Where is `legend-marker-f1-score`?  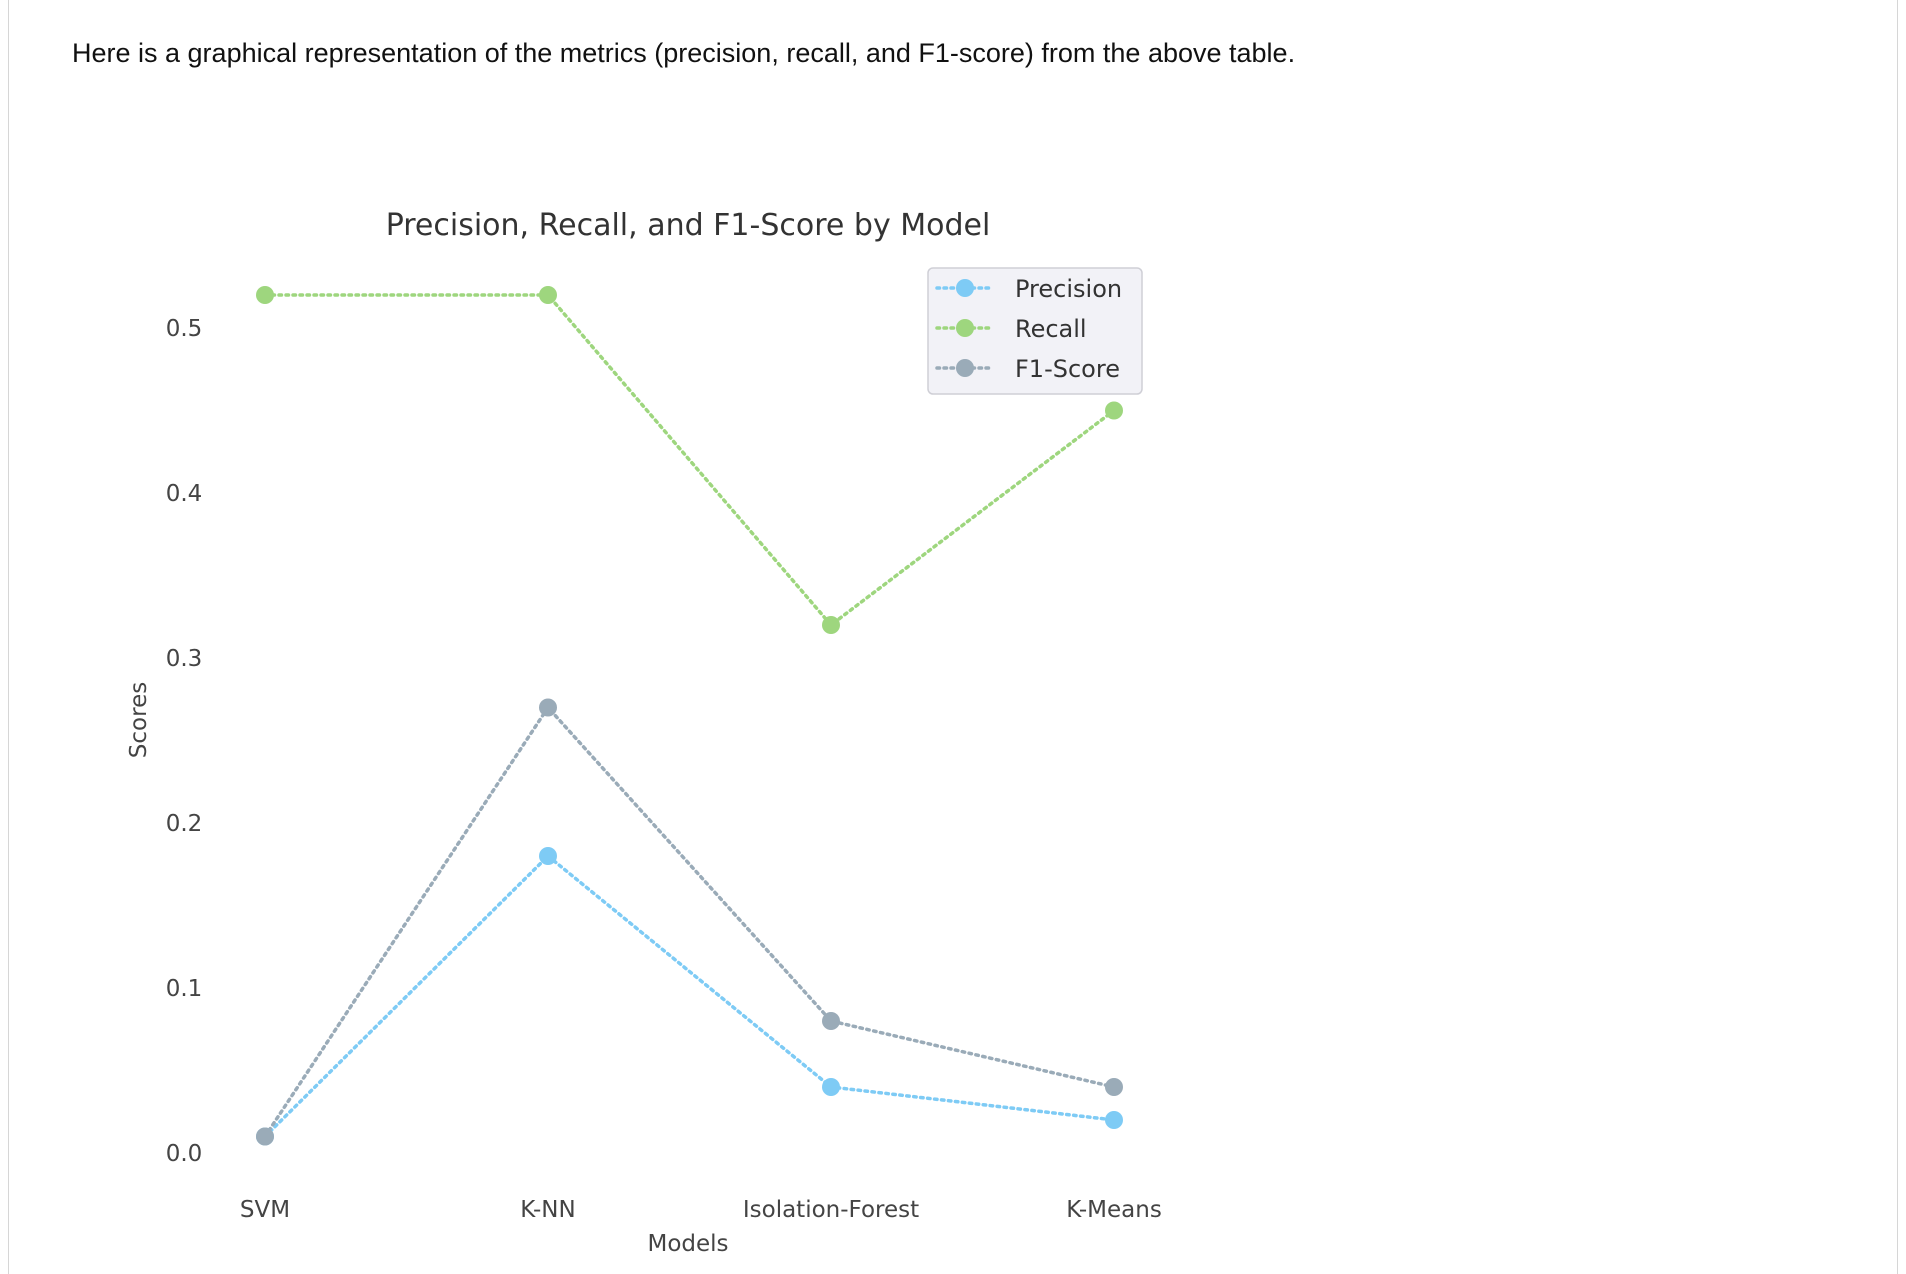
legend-marker-f1-score is located at coordinates (965, 368).